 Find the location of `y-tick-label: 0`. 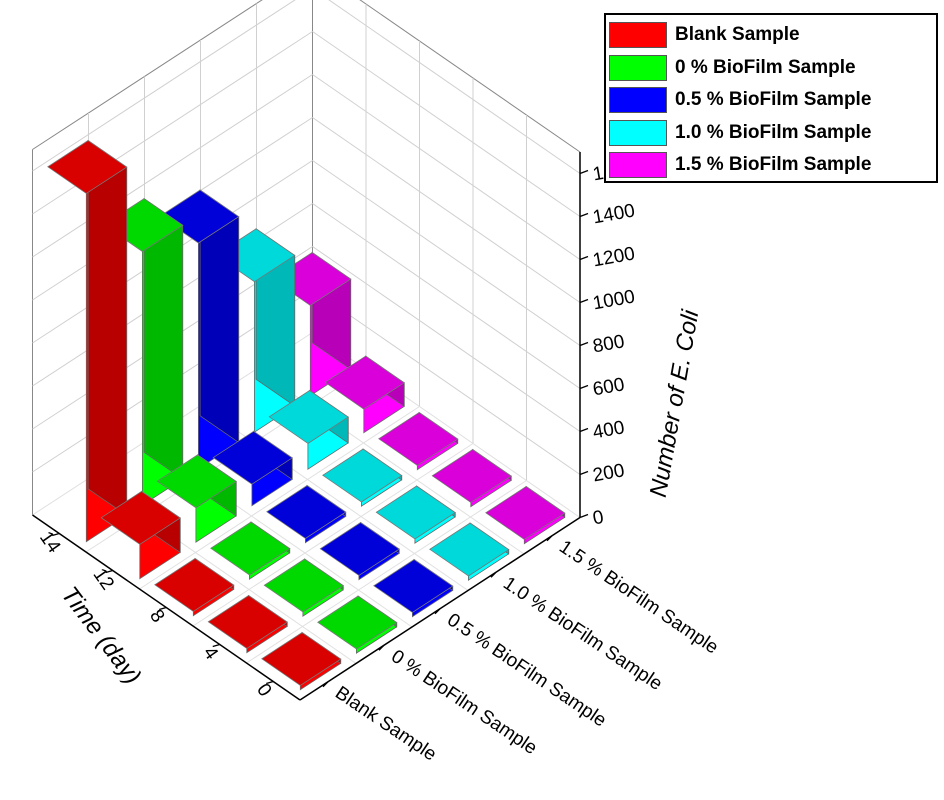

y-tick-label: 0 is located at coordinates (263, 690).